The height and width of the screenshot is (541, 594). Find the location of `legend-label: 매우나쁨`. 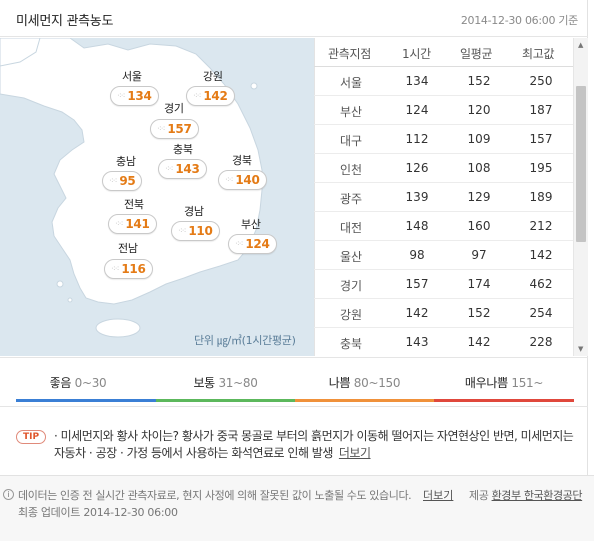

legend-label: 매우나쁨 is located at coordinates (486, 383).